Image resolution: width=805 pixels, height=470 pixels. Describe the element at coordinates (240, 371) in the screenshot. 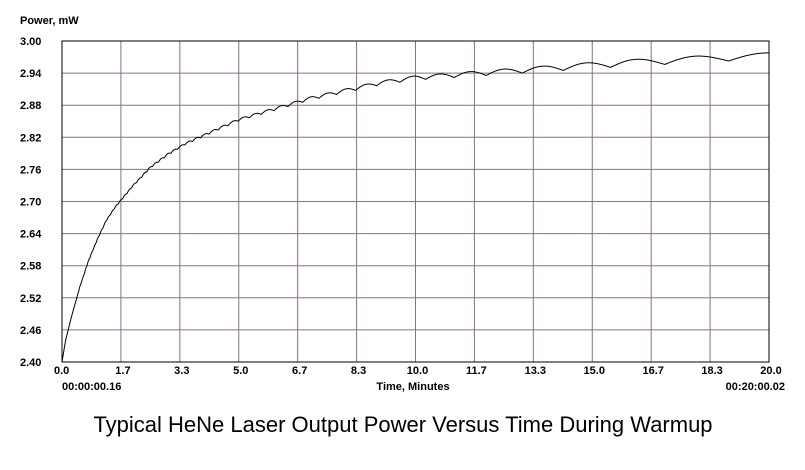

I see `x-tick-label: 5.0` at that location.